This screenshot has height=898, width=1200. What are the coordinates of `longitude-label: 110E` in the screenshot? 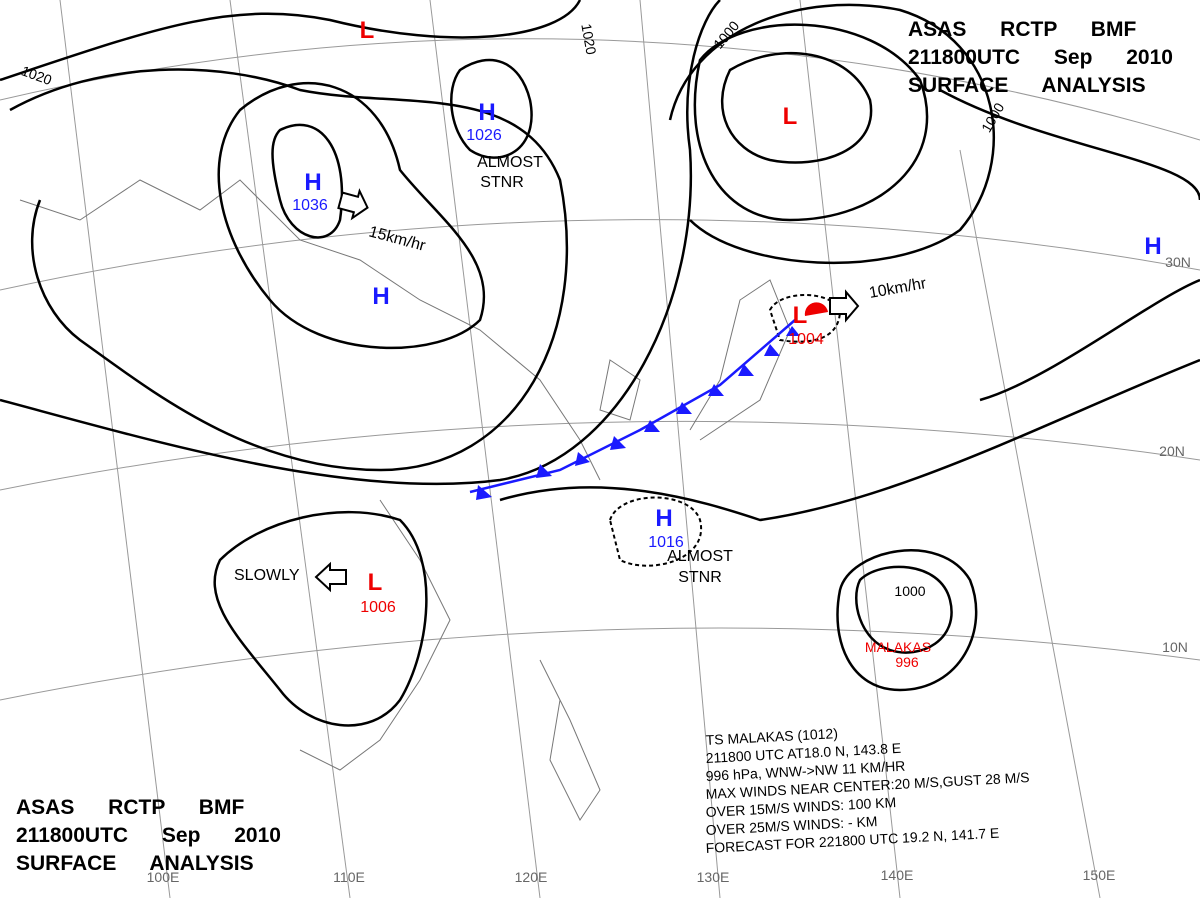 It's located at (349, 877).